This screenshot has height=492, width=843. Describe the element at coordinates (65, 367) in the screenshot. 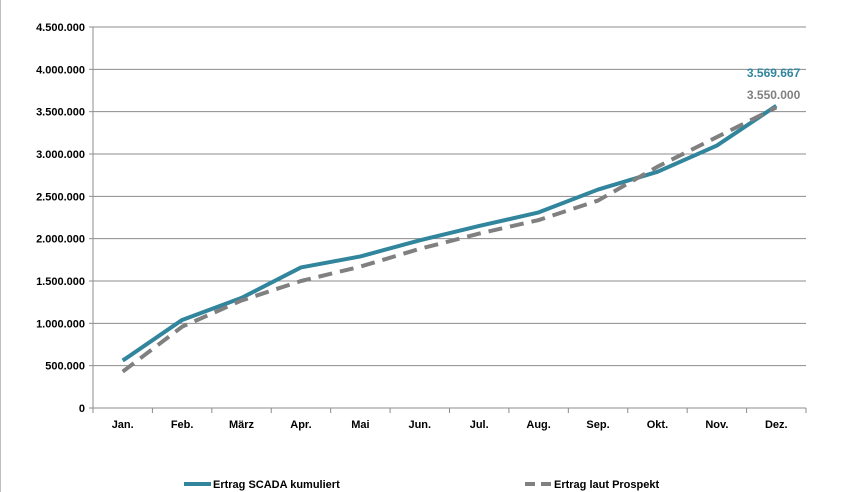

I see `y-tick-label: 500.000` at that location.